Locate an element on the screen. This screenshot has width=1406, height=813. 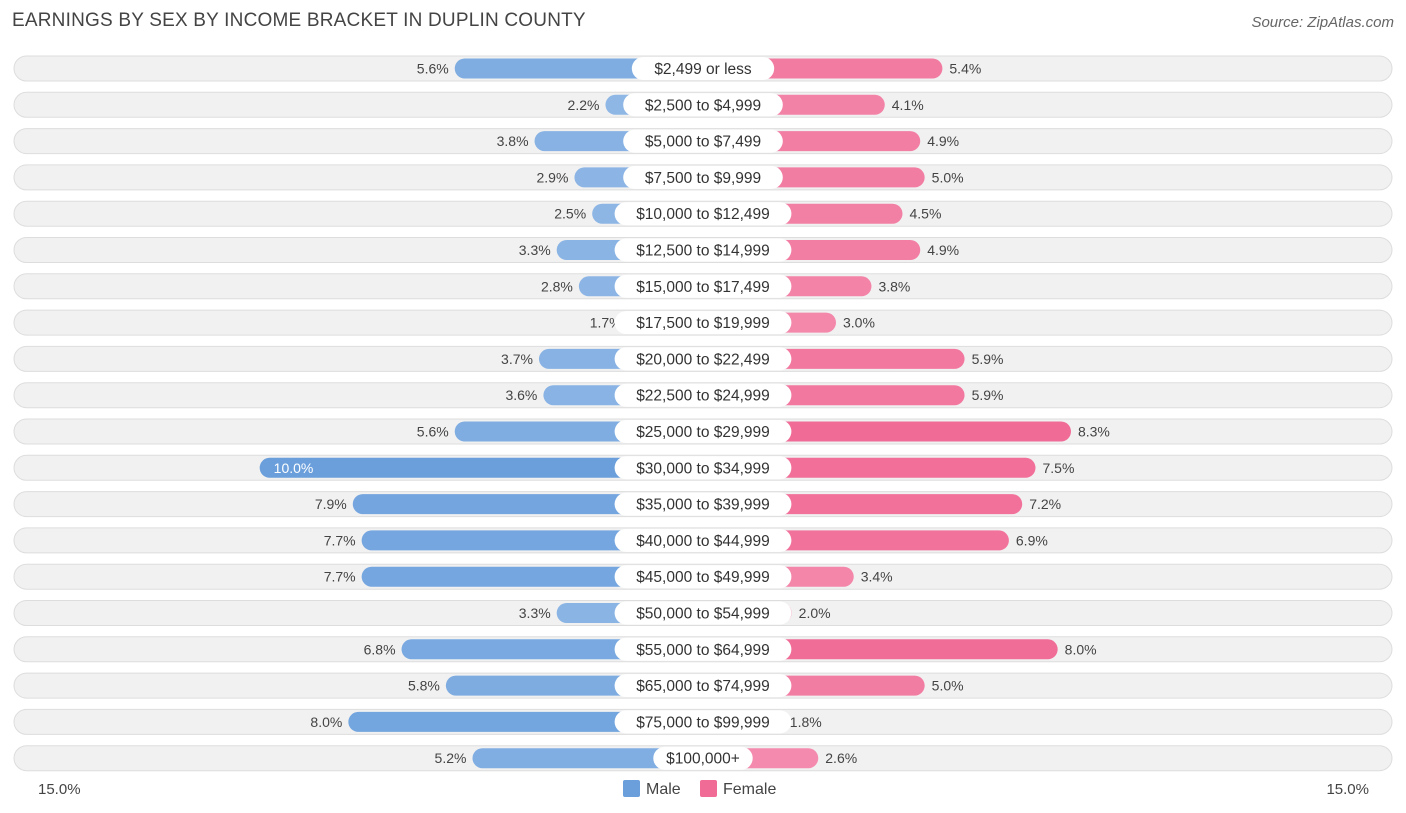
bar-row: 10.0% 7.5% $30,000 to $34,999 is located at coordinates (703, 467).